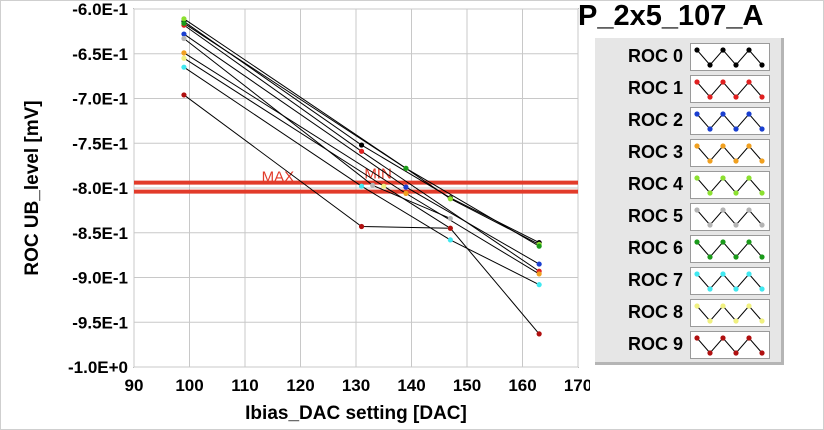 The image size is (824, 430). Describe the element at coordinates (655, 152) in the screenshot. I see `legend-label: ROC 3` at that location.